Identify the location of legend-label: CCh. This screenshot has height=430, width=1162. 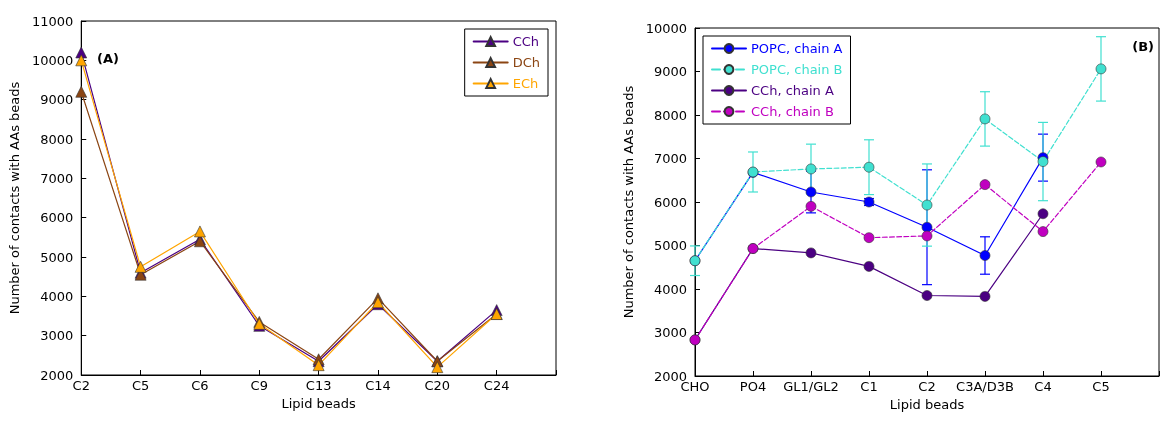
(526, 41).